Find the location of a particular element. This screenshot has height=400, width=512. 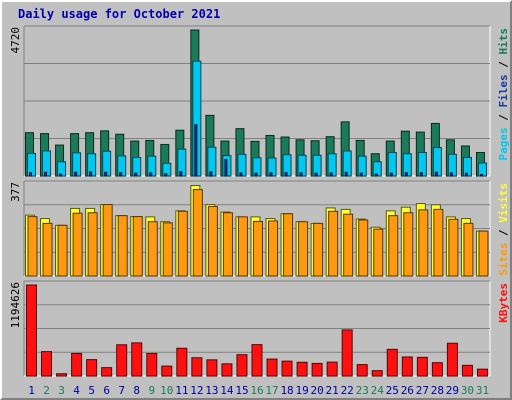

x-tick-label-16: 16 is located at coordinates (256, 390).